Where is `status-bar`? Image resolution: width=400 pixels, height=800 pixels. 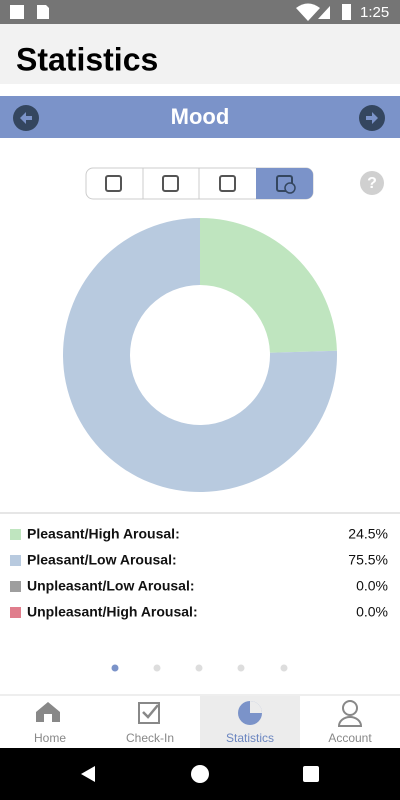
status-bar is located at coordinates (200, 12).